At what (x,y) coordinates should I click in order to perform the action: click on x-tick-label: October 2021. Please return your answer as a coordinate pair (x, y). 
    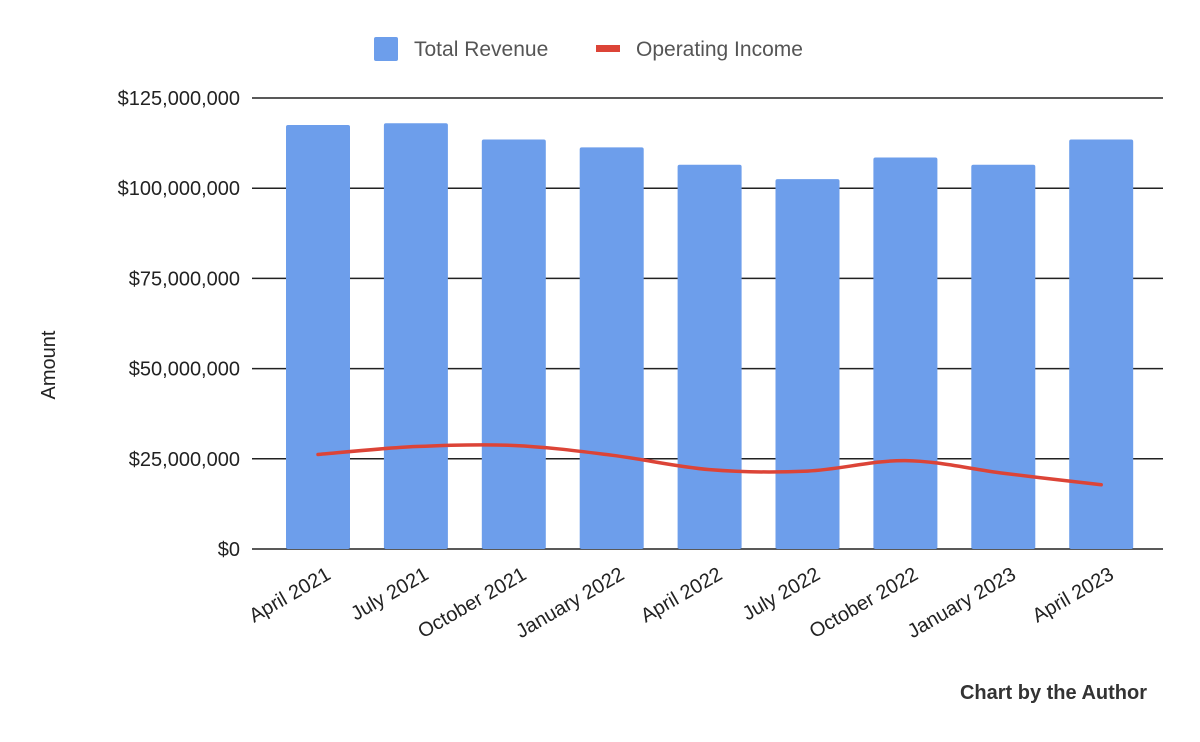
    Looking at the image, I should click on (472, 603).